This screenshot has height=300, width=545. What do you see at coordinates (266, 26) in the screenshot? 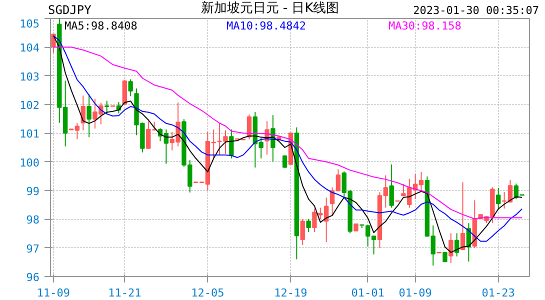
I see `text: MA10:98.4842` at bounding box center [266, 26].